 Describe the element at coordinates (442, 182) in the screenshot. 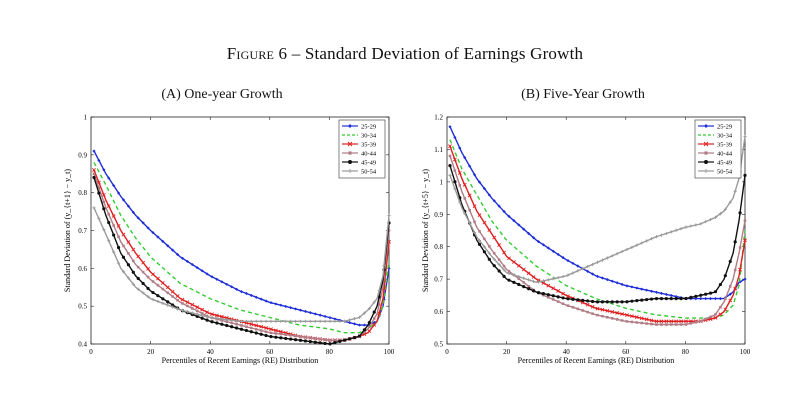

I see `y-tick-label: 1` at that location.